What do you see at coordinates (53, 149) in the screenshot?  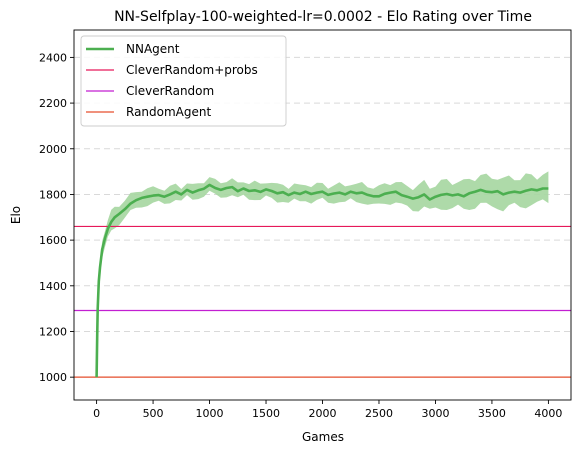 I see `y-tick-label: 2000` at bounding box center [53, 149].